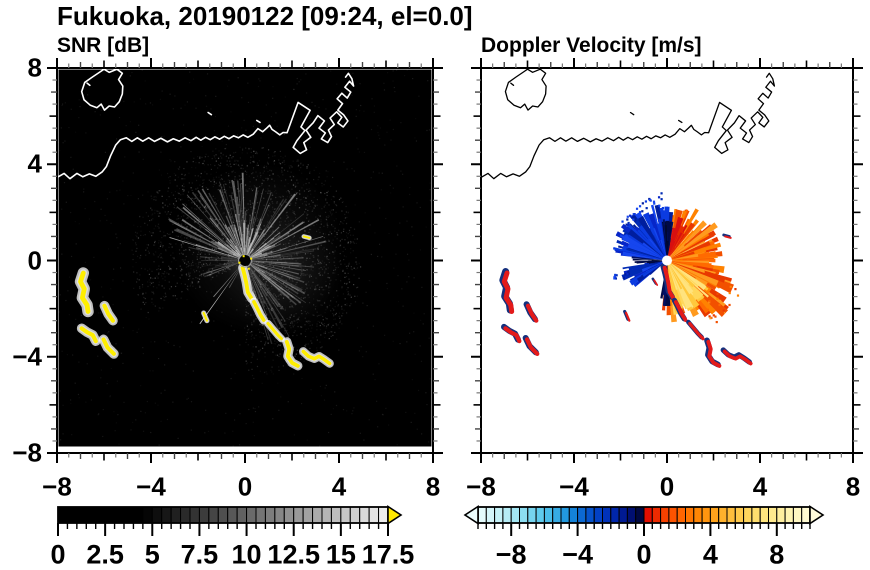  What do you see at coordinates (265, 16) in the screenshot?
I see `figure-title: Fukuoka, 20190122 [09:24, el=0.0]` at bounding box center [265, 16].